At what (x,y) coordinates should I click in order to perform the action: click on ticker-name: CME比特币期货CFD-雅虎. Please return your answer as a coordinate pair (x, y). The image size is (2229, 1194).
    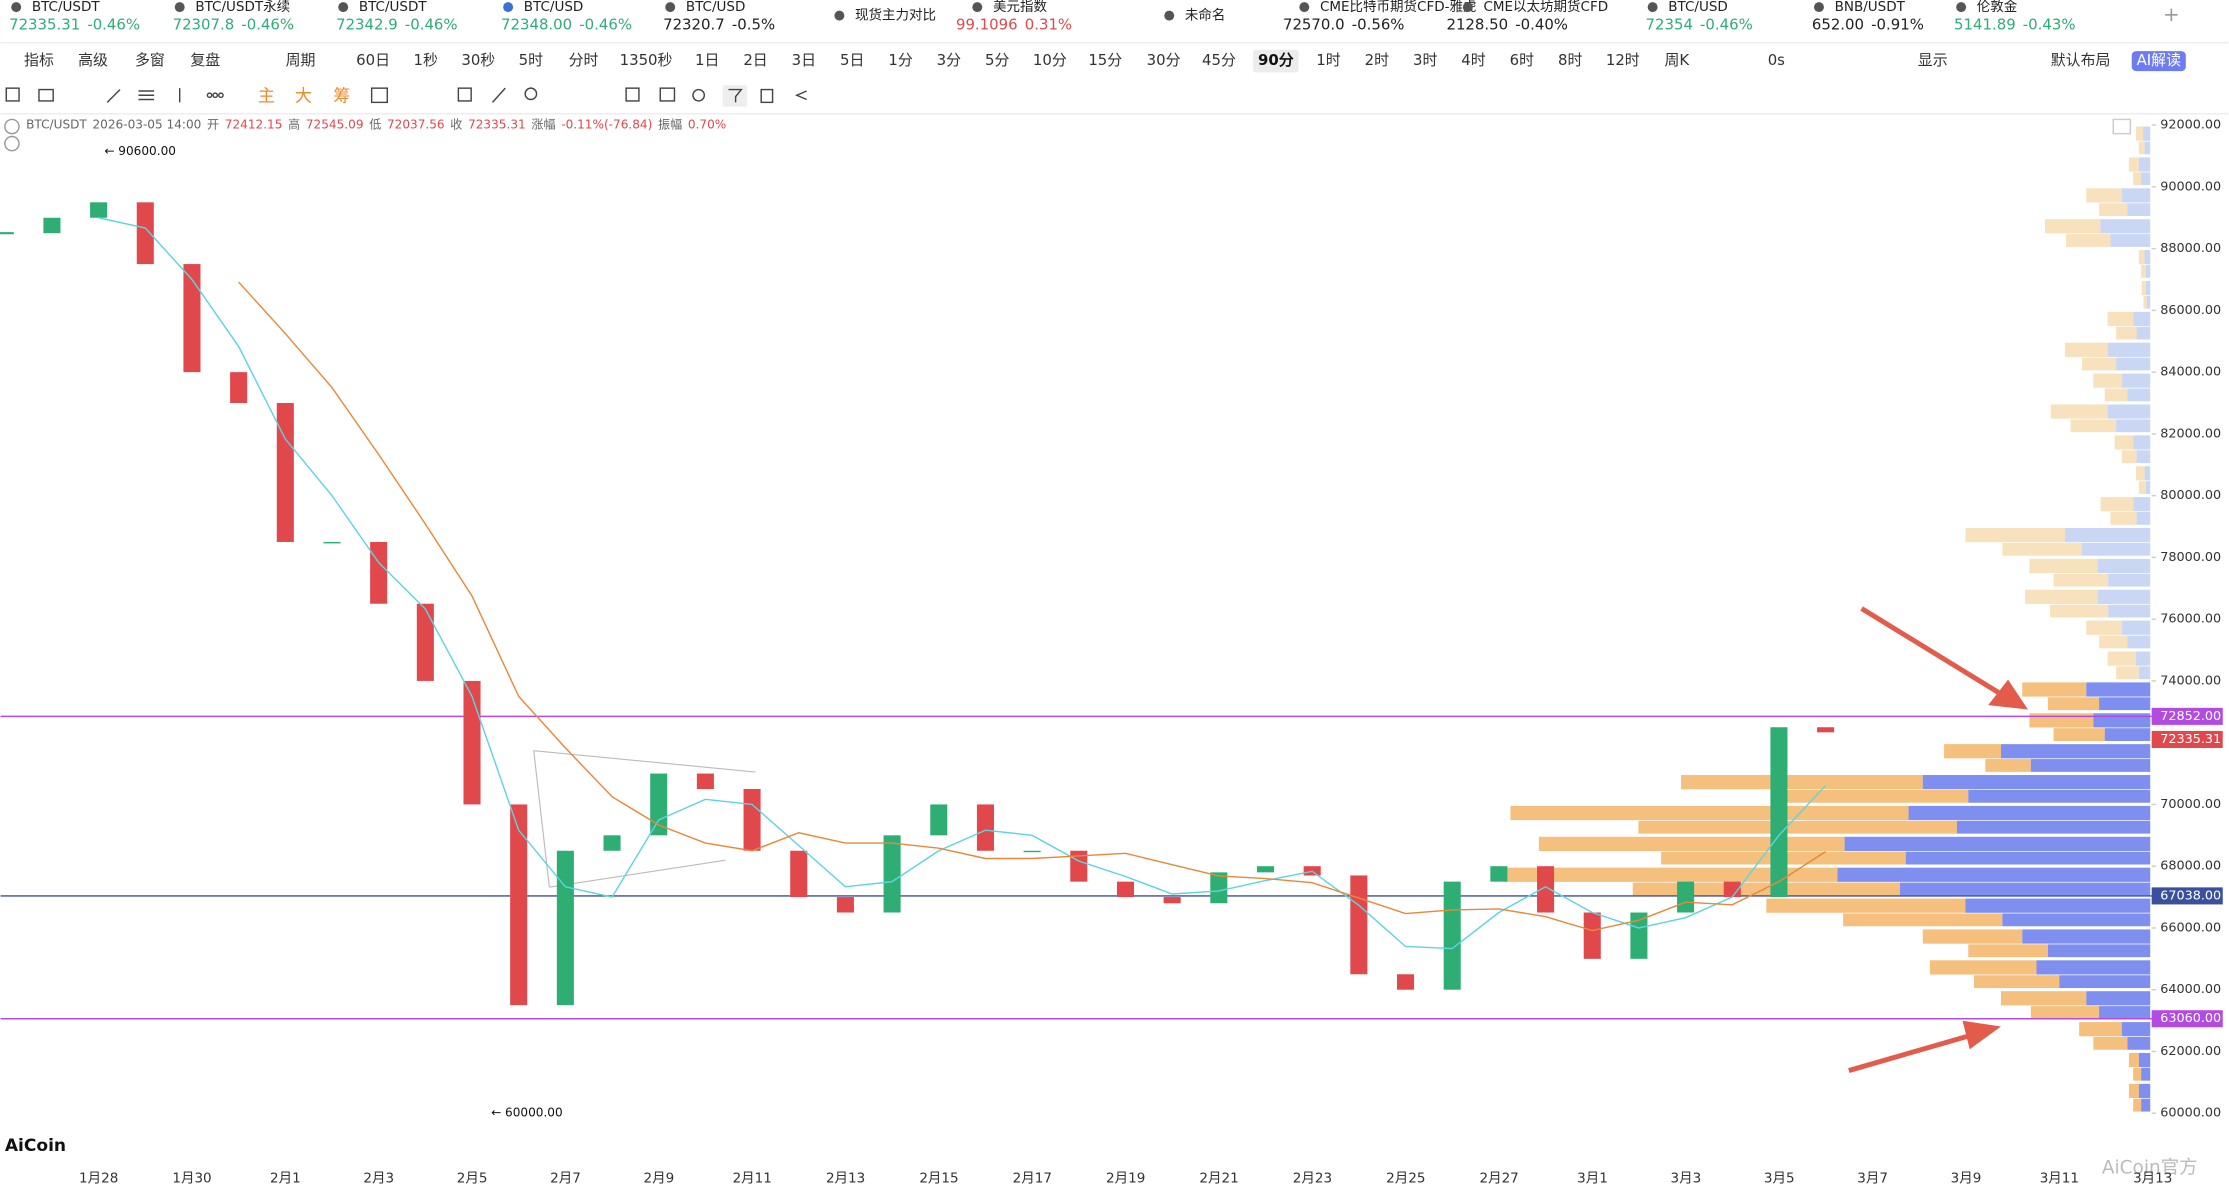
    Looking at the image, I should click on (1398, 7).